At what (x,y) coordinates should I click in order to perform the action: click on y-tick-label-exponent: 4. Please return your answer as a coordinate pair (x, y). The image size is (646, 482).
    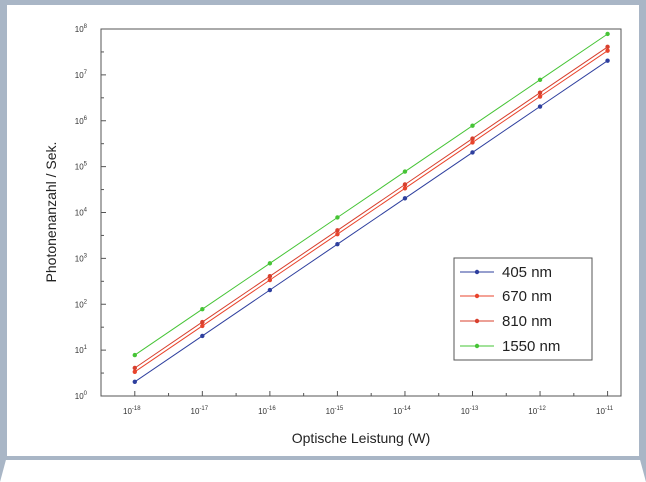
    Looking at the image, I should click on (86, 211).